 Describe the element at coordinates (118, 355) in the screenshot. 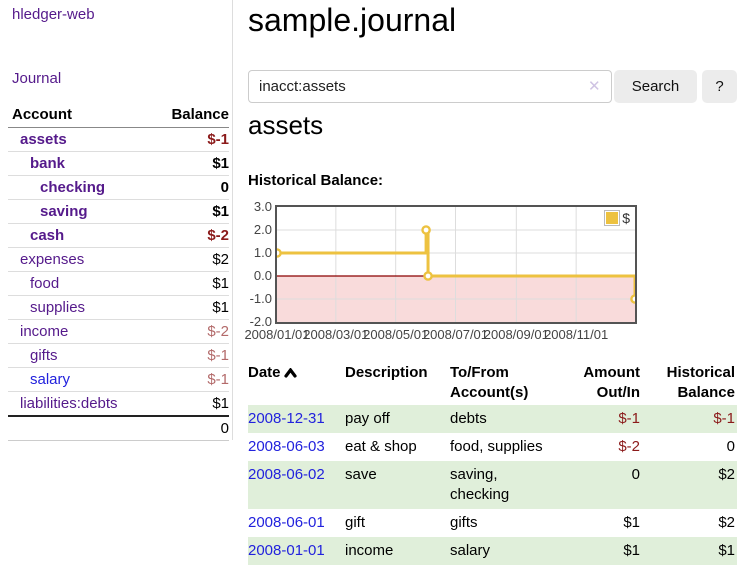

I see `account-row: gifts $-1` at that location.